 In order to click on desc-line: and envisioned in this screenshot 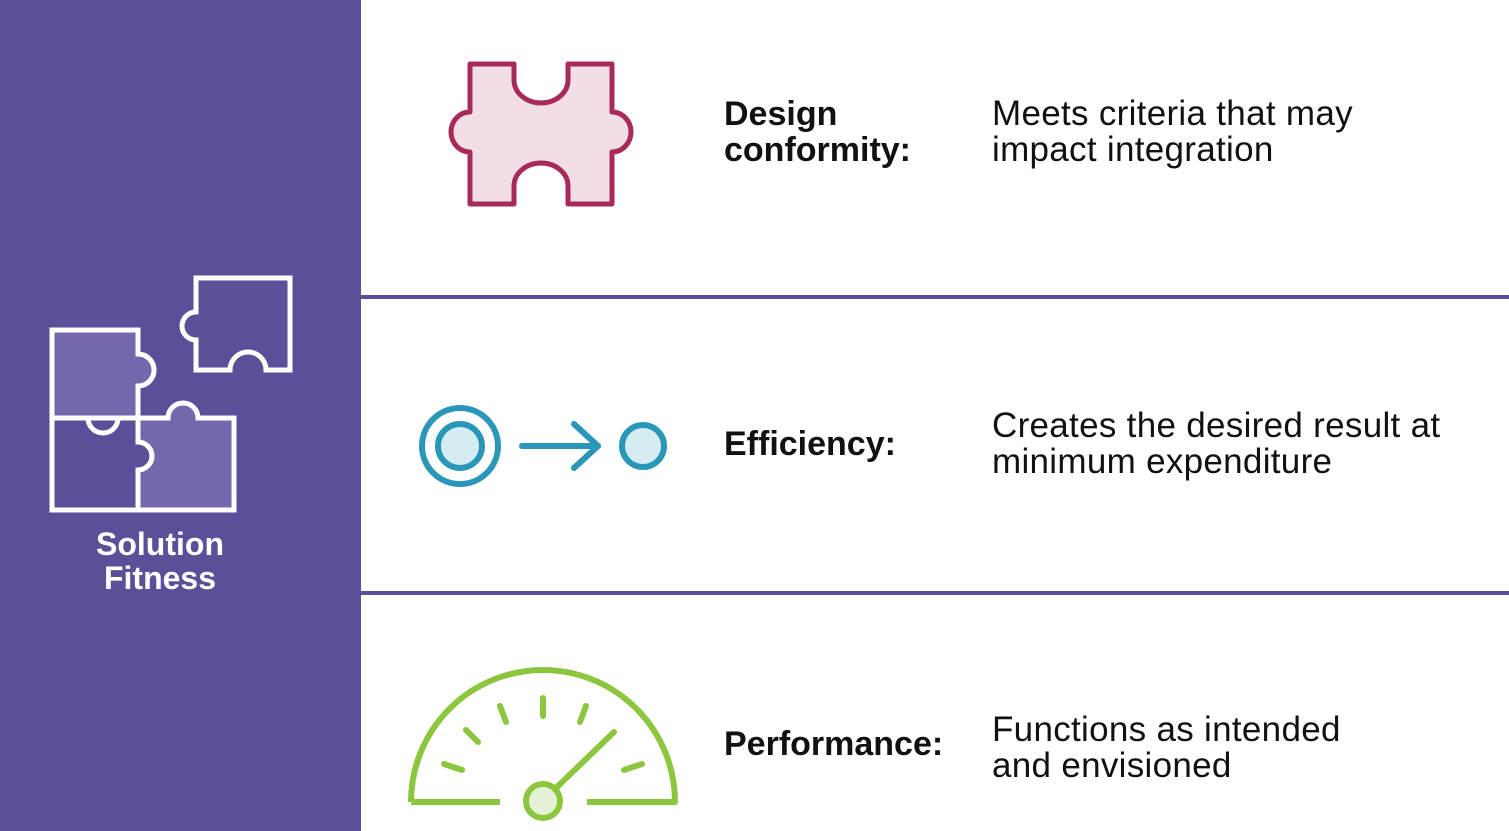, I will do `click(1112, 765)`.